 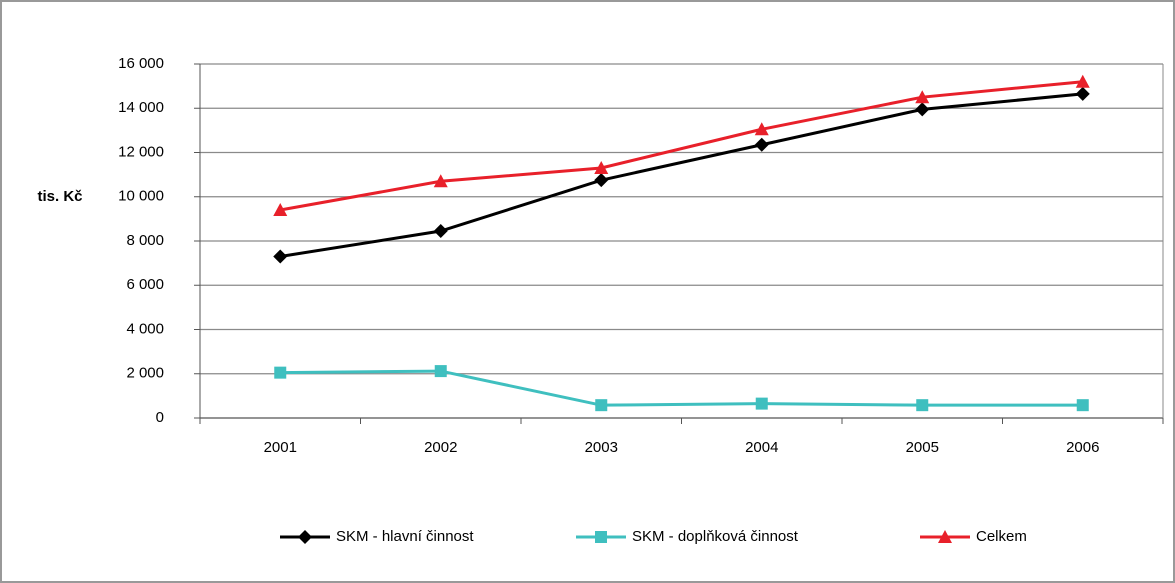 I want to click on series-line, so click(x=681, y=388).